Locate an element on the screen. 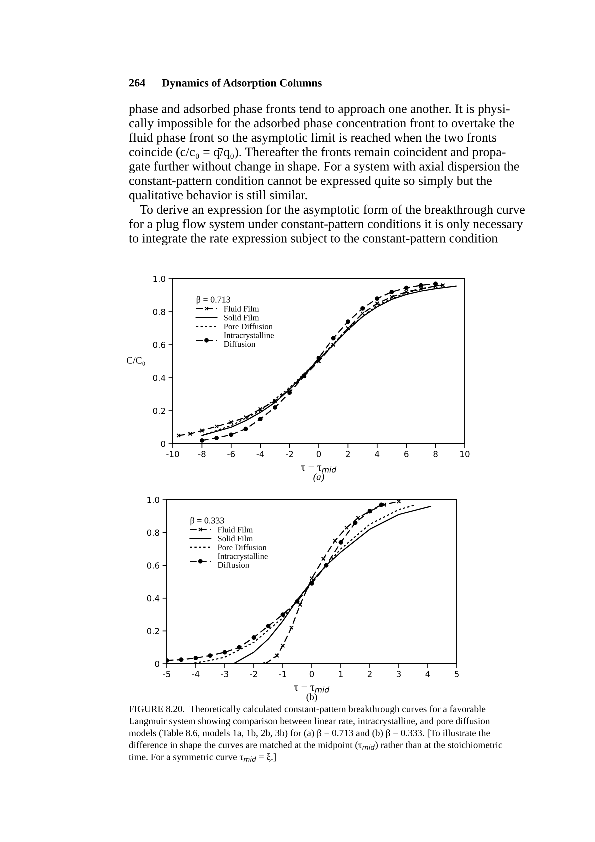 The image size is (595, 842). legend-title: β = 0.713 is located at coordinates (213, 300).